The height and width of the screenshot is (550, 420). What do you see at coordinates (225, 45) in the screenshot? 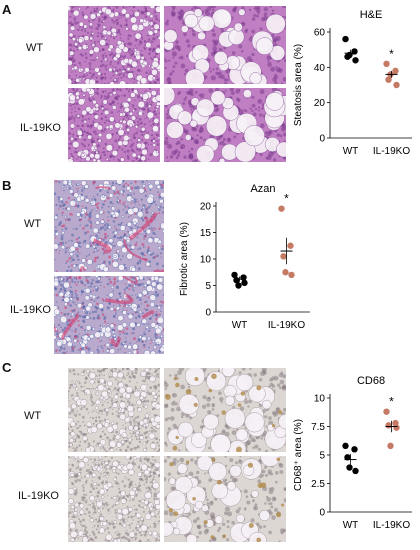
I see `micrograph-a-wt-high` at bounding box center [225, 45].